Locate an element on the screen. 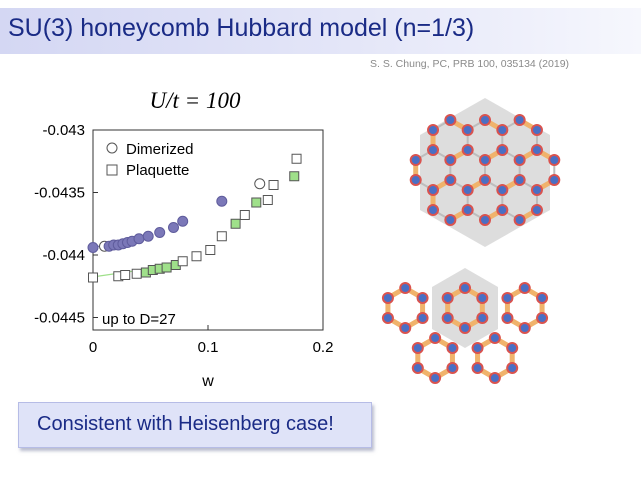 The height and width of the screenshot is (479, 641). slide-title: SU(3) honeycomb Hubbard model (n=1/3) is located at coordinates (241, 28).